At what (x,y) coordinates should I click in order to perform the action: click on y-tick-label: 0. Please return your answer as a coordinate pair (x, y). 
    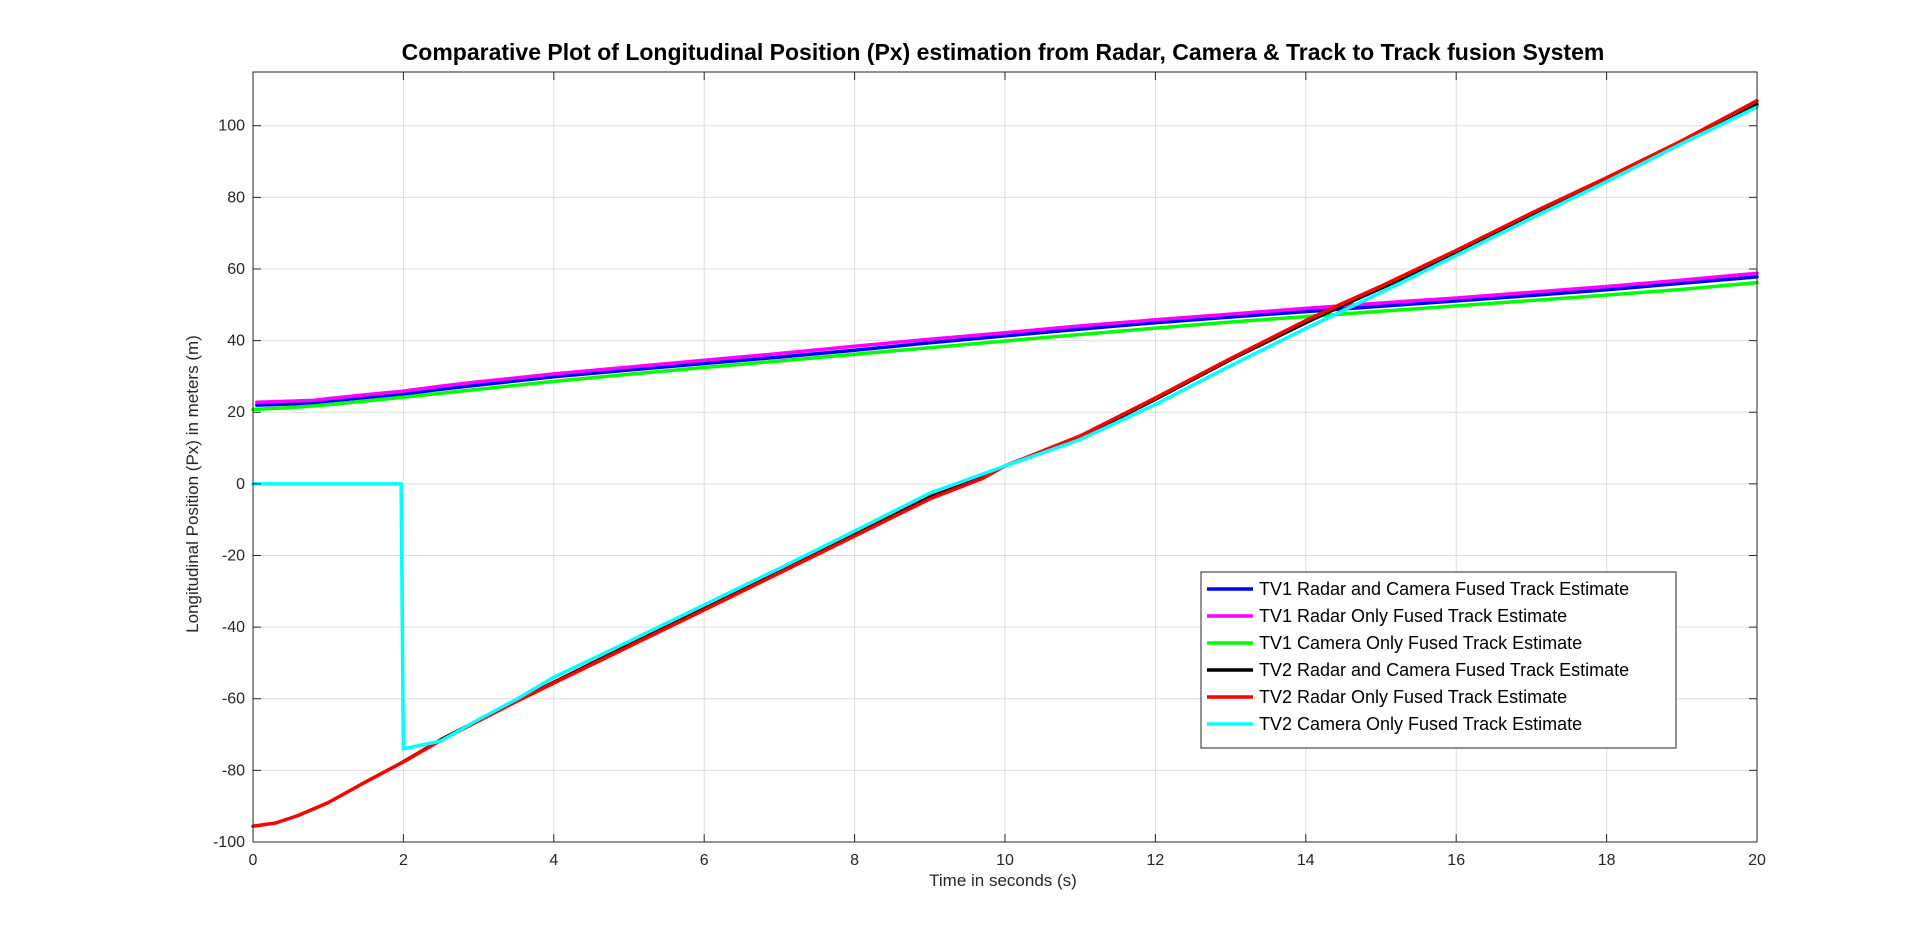
    Looking at the image, I should click on (240, 484).